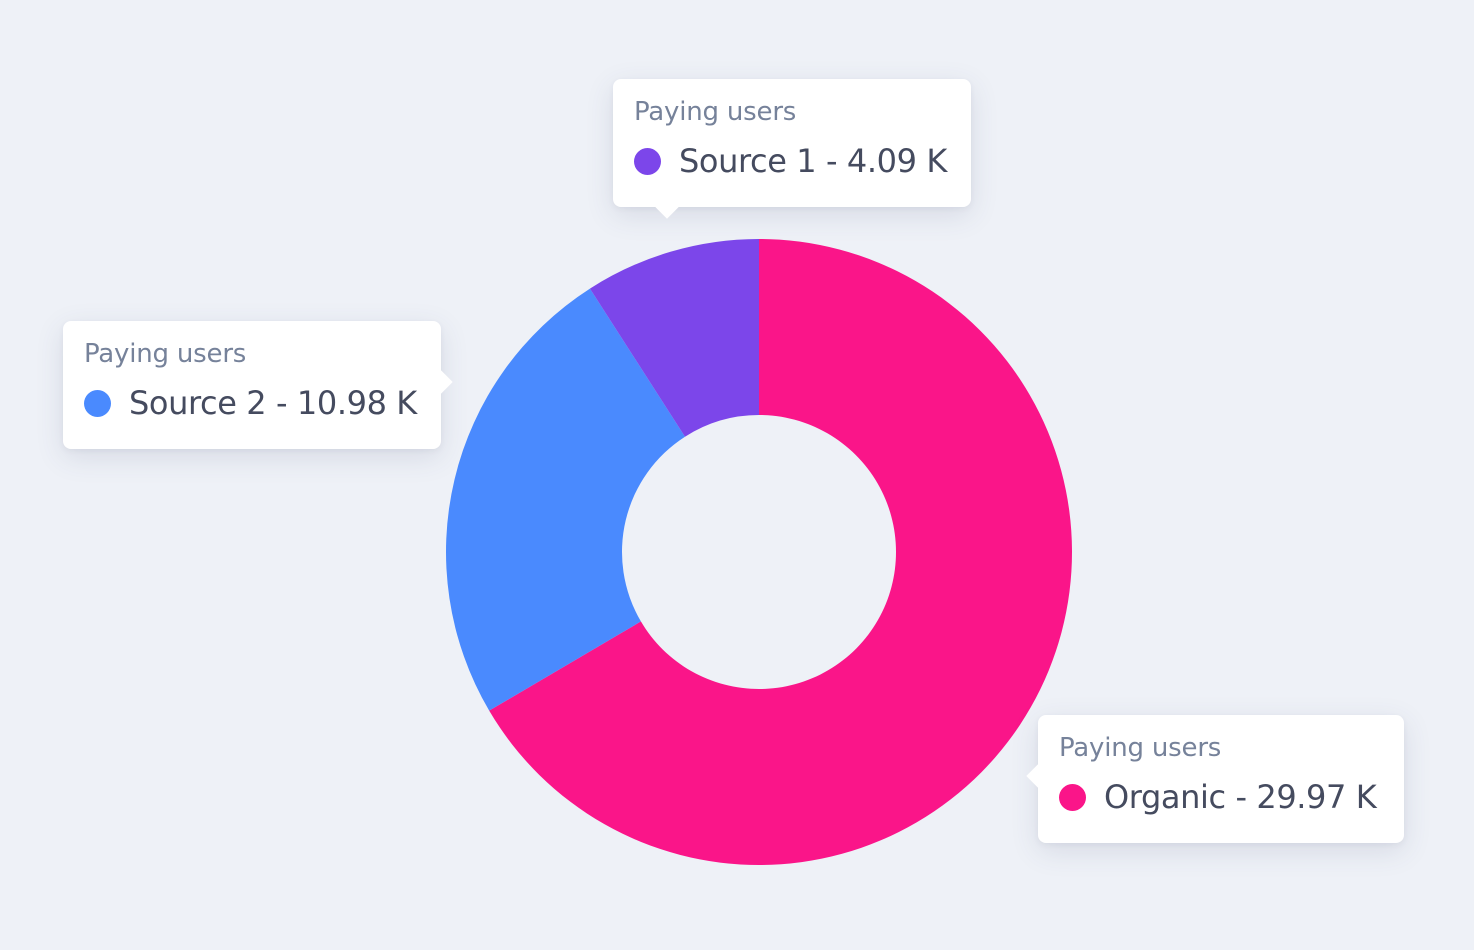 The image size is (1474, 950). I want to click on tooltip-organic: Paying users Organic - 29.97 K, so click(1215, 779).